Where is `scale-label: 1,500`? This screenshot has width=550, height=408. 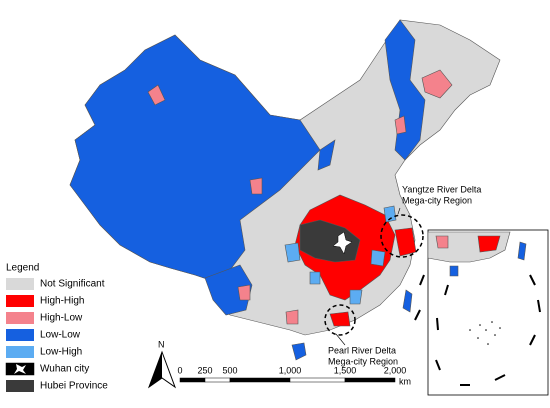 scale-label: 1,500 is located at coordinates (345, 370).